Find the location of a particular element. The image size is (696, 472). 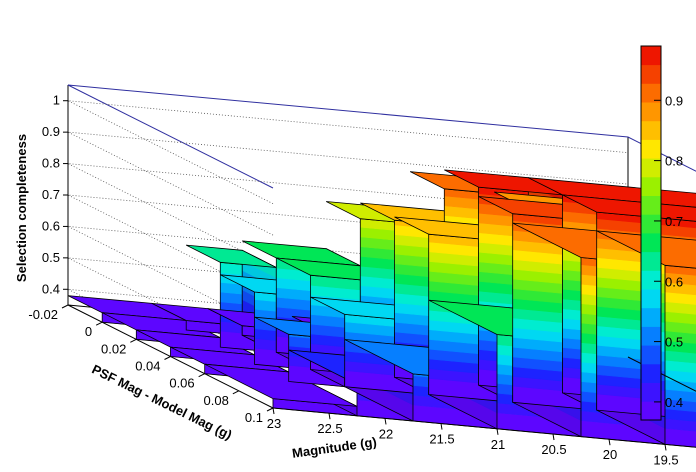

front-frame is located at coordinates (484, 402).